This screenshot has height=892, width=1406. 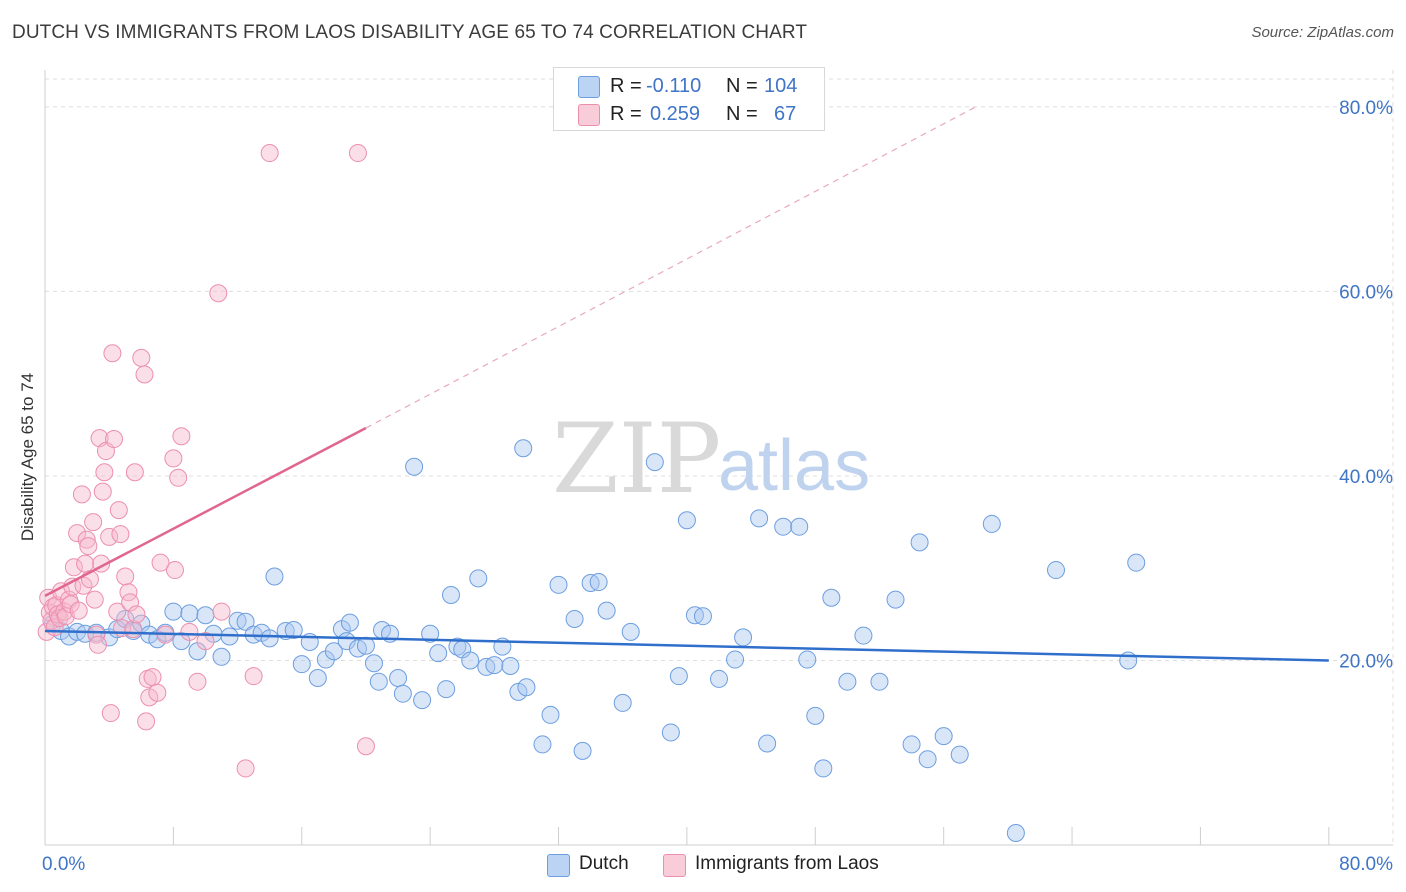 What do you see at coordinates (742, 114) in the screenshot?
I see `legend-n-label: N =` at bounding box center [742, 114].